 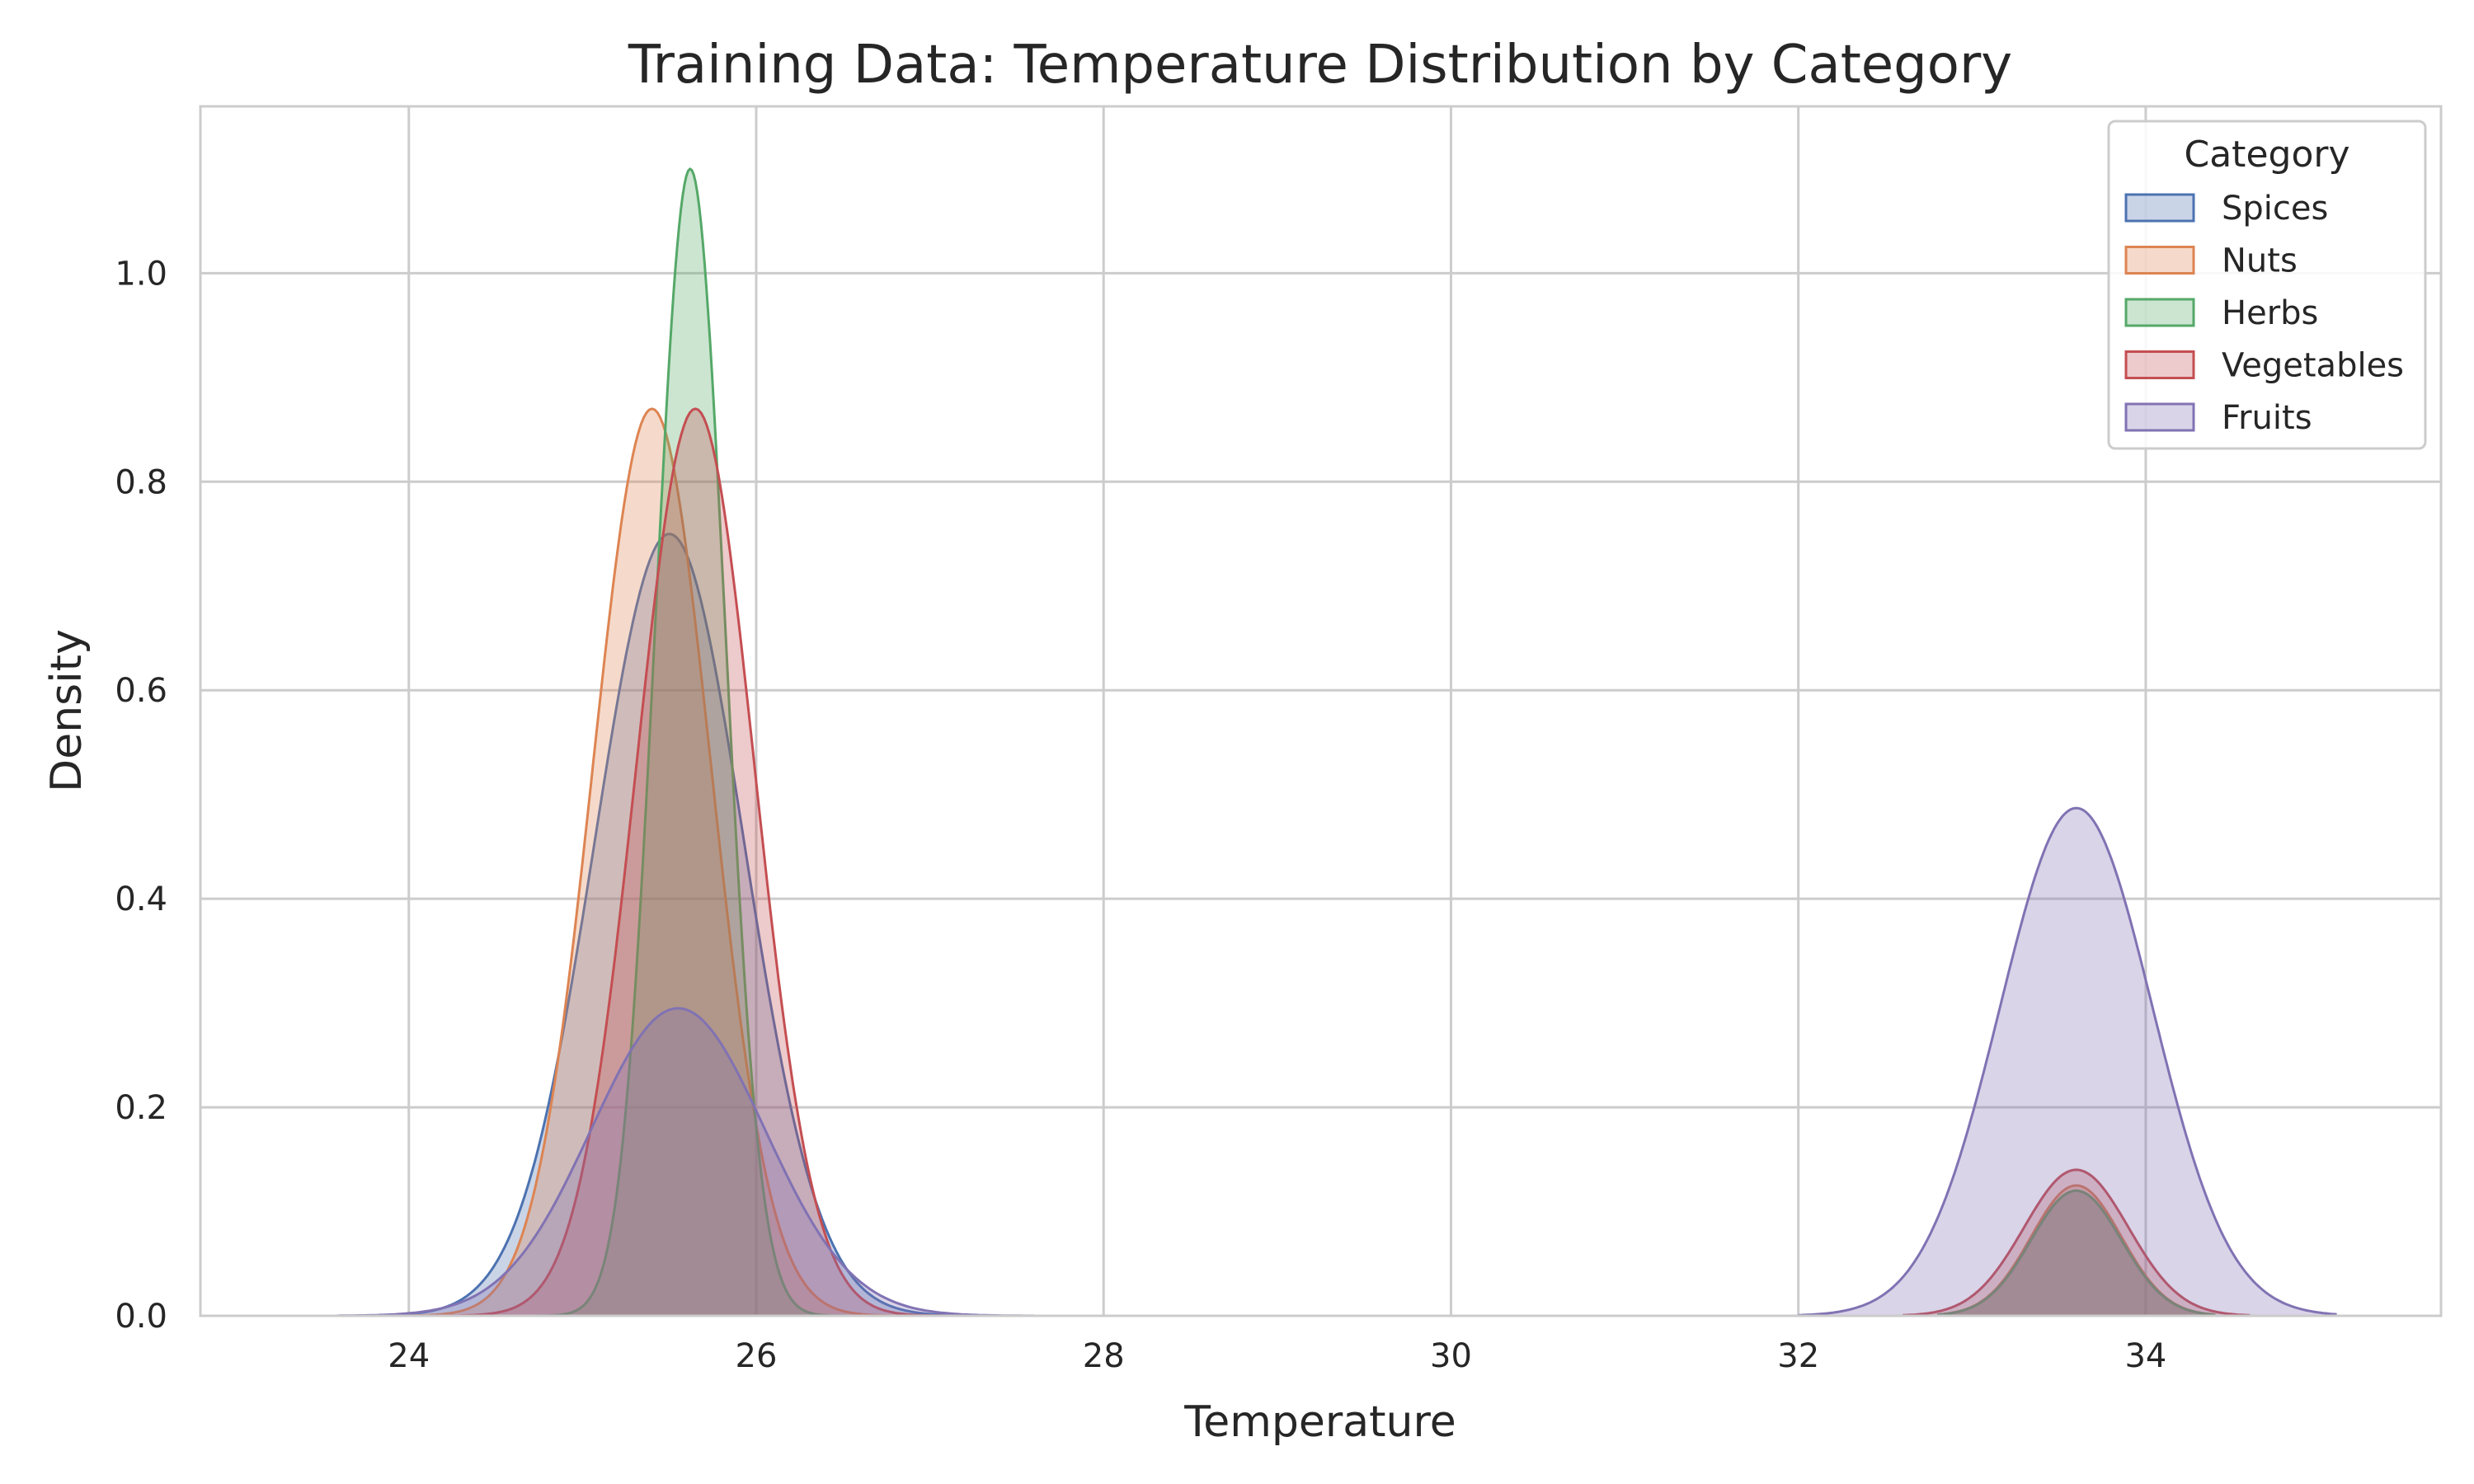 What do you see at coordinates (1451, 1356) in the screenshot?
I see `x-tick-label: 30` at bounding box center [1451, 1356].